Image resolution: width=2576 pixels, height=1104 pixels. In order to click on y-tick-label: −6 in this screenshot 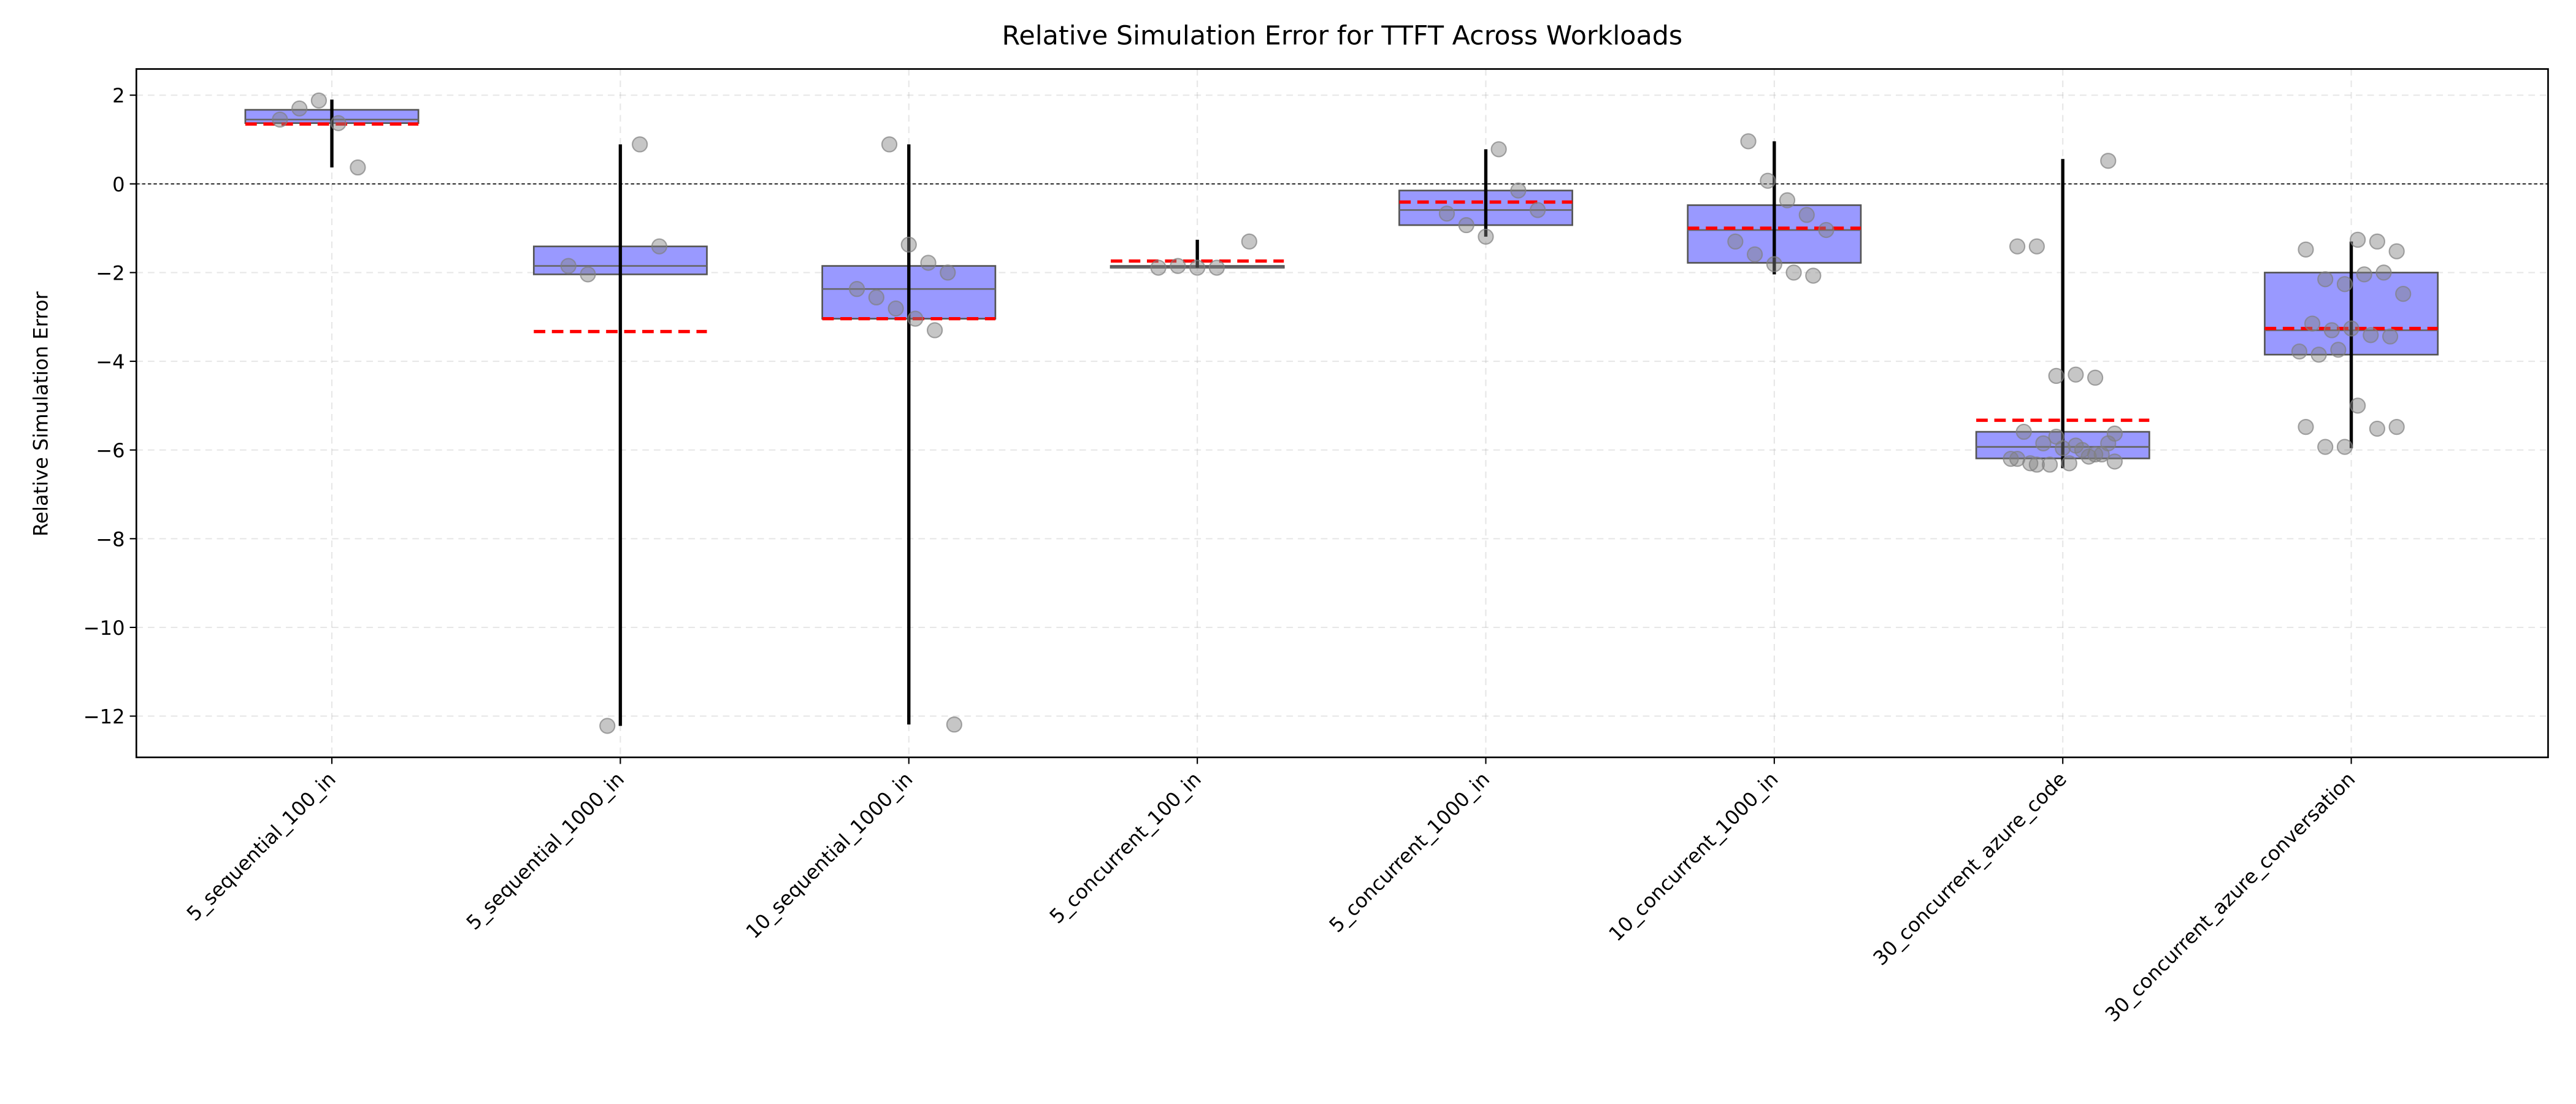, I will do `click(110, 450)`.